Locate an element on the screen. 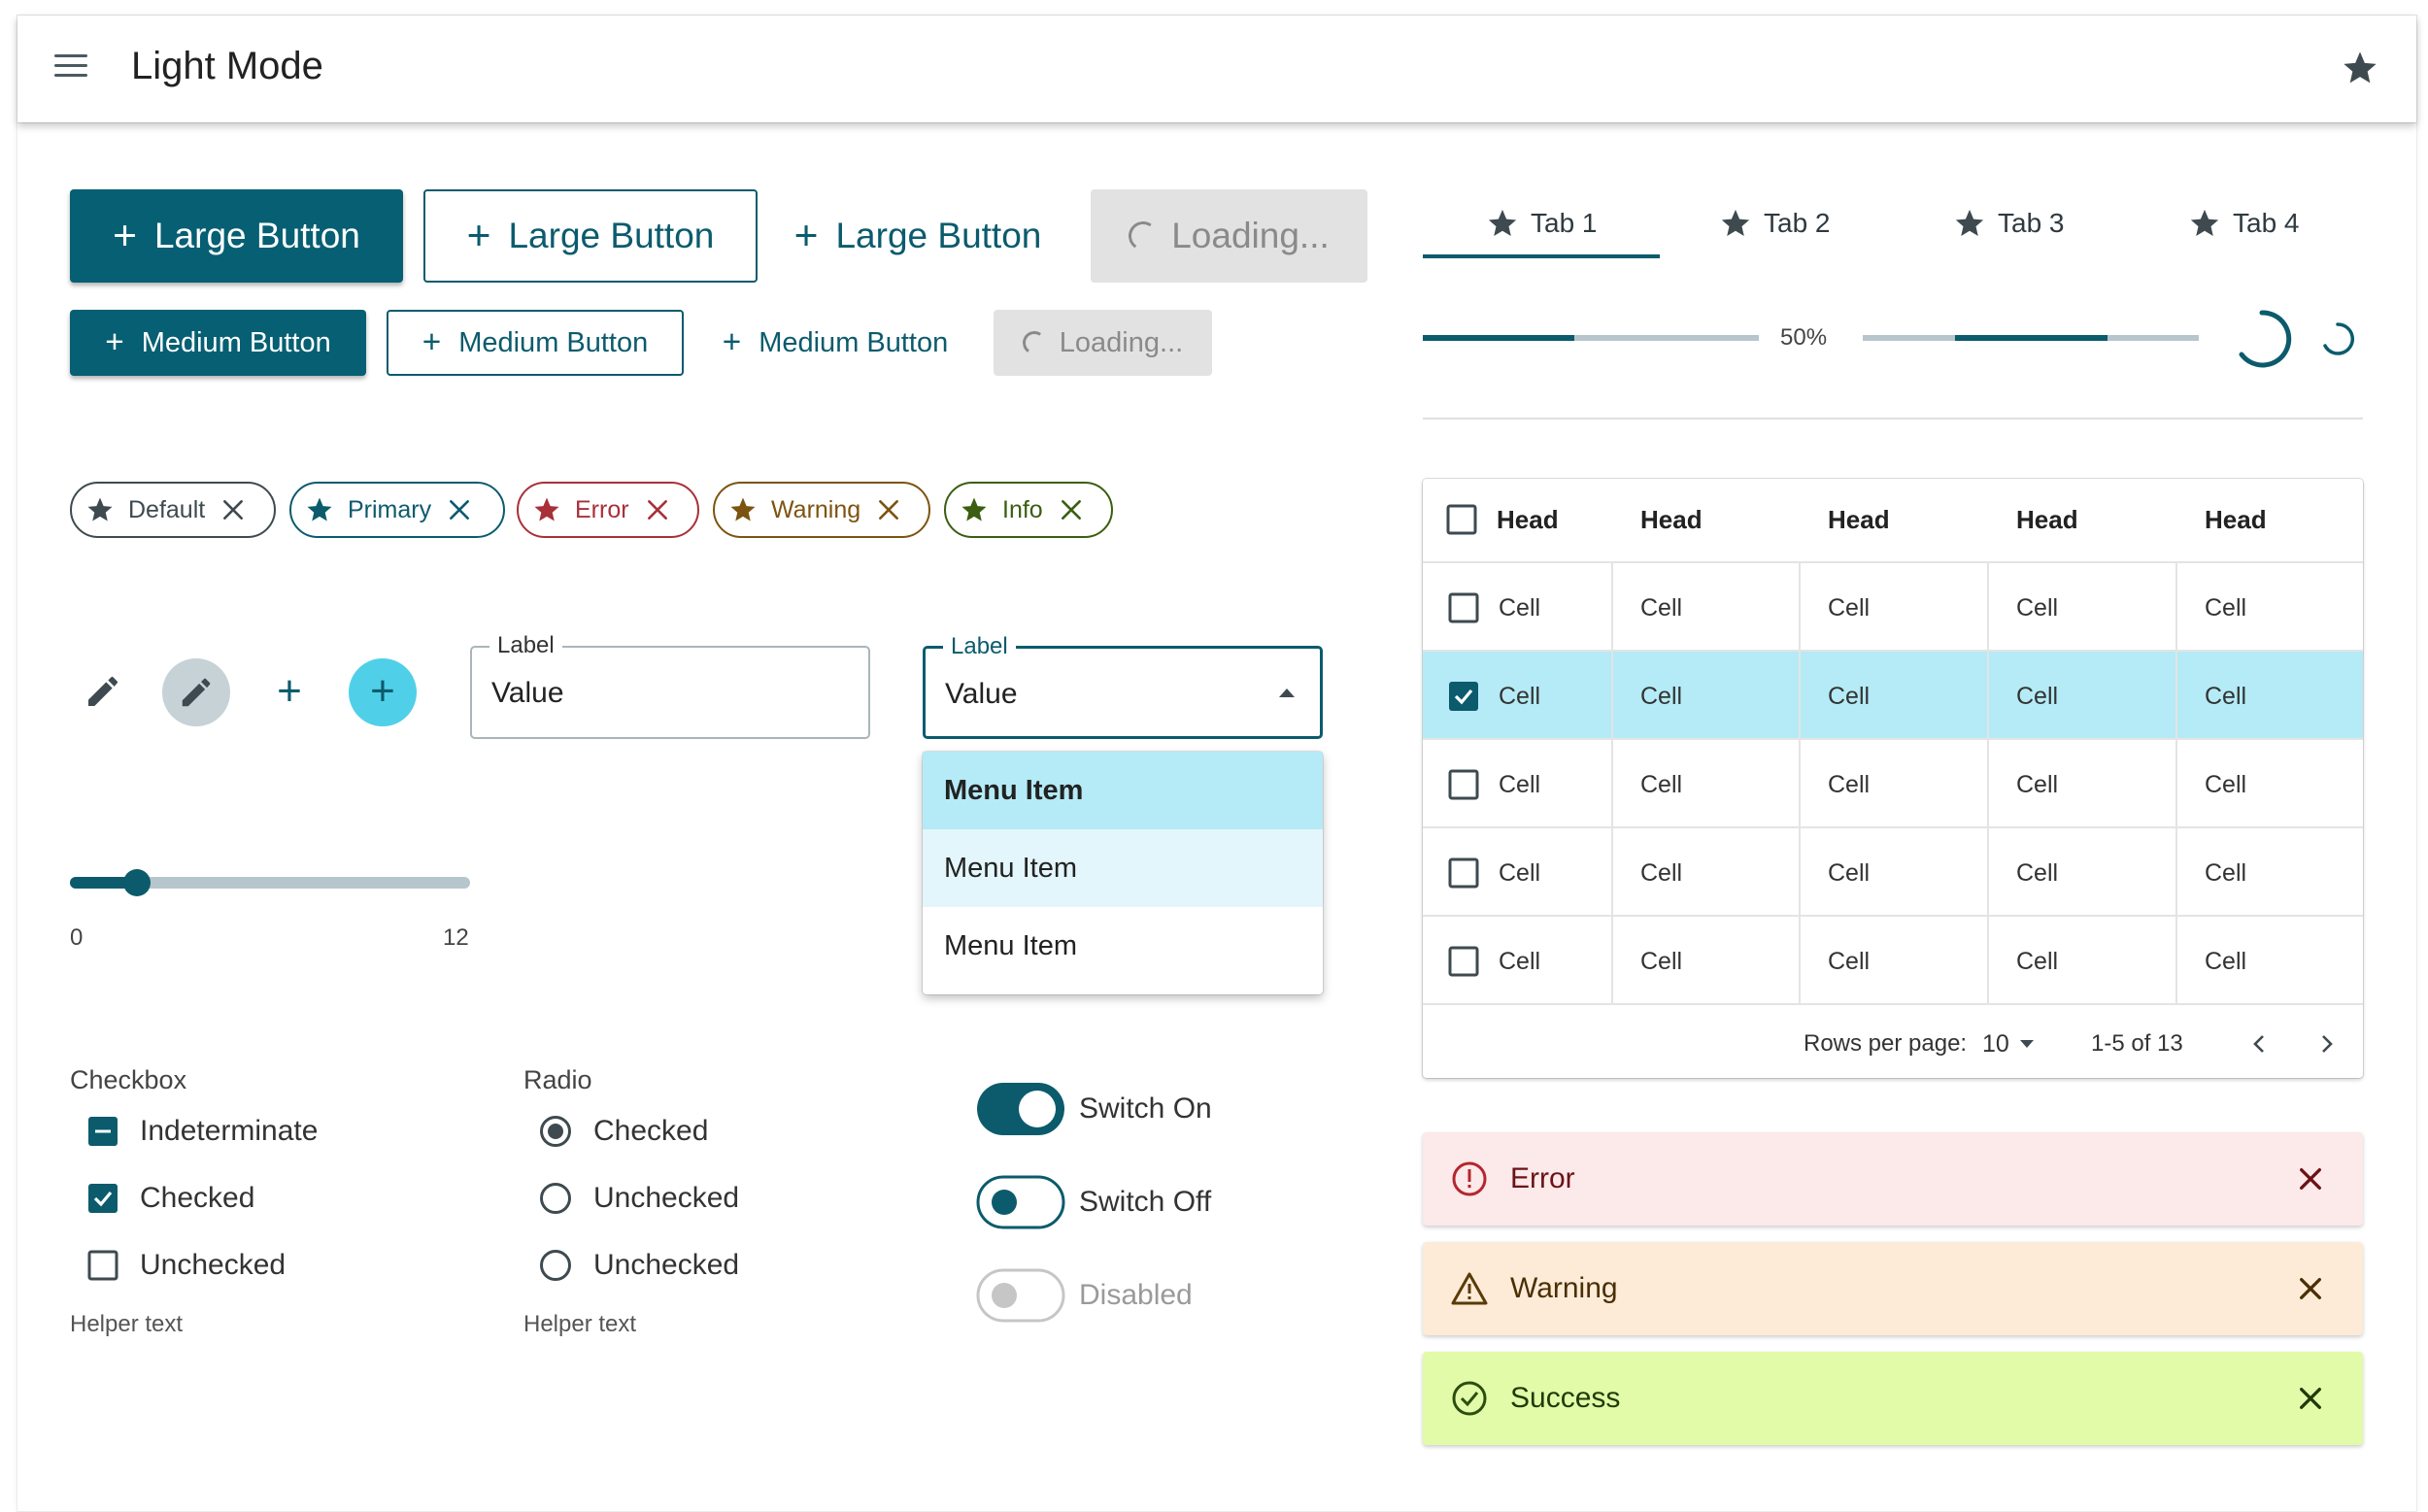 This screenshot has height=1512, width=2428. switch-on: Switch On is located at coordinates (1094, 1109).